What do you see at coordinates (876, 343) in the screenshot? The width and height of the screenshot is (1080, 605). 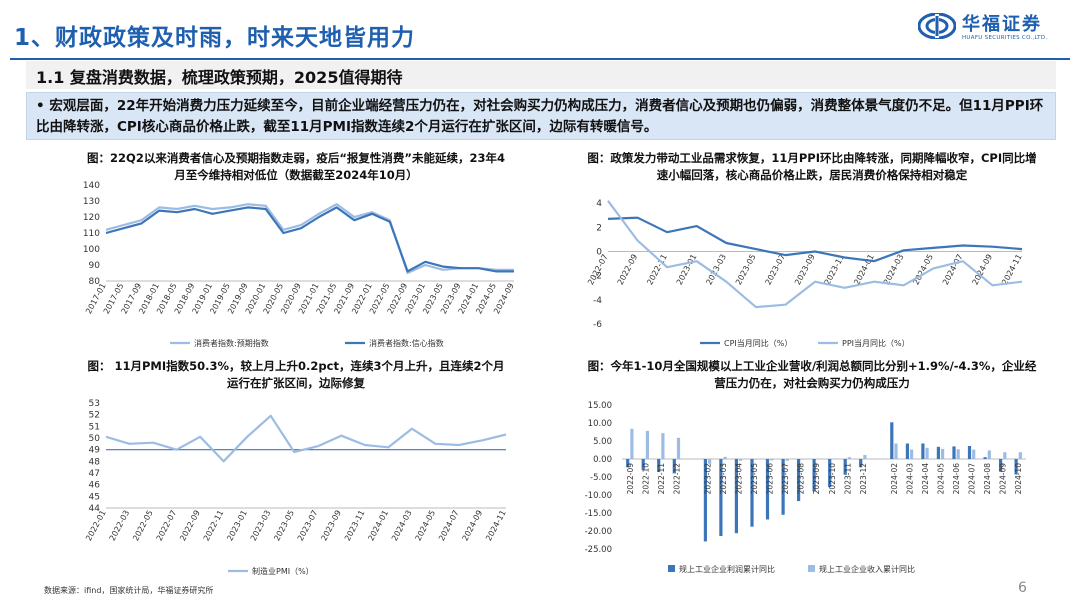 I see `legend-label: PPI当月同比（%）` at bounding box center [876, 343].